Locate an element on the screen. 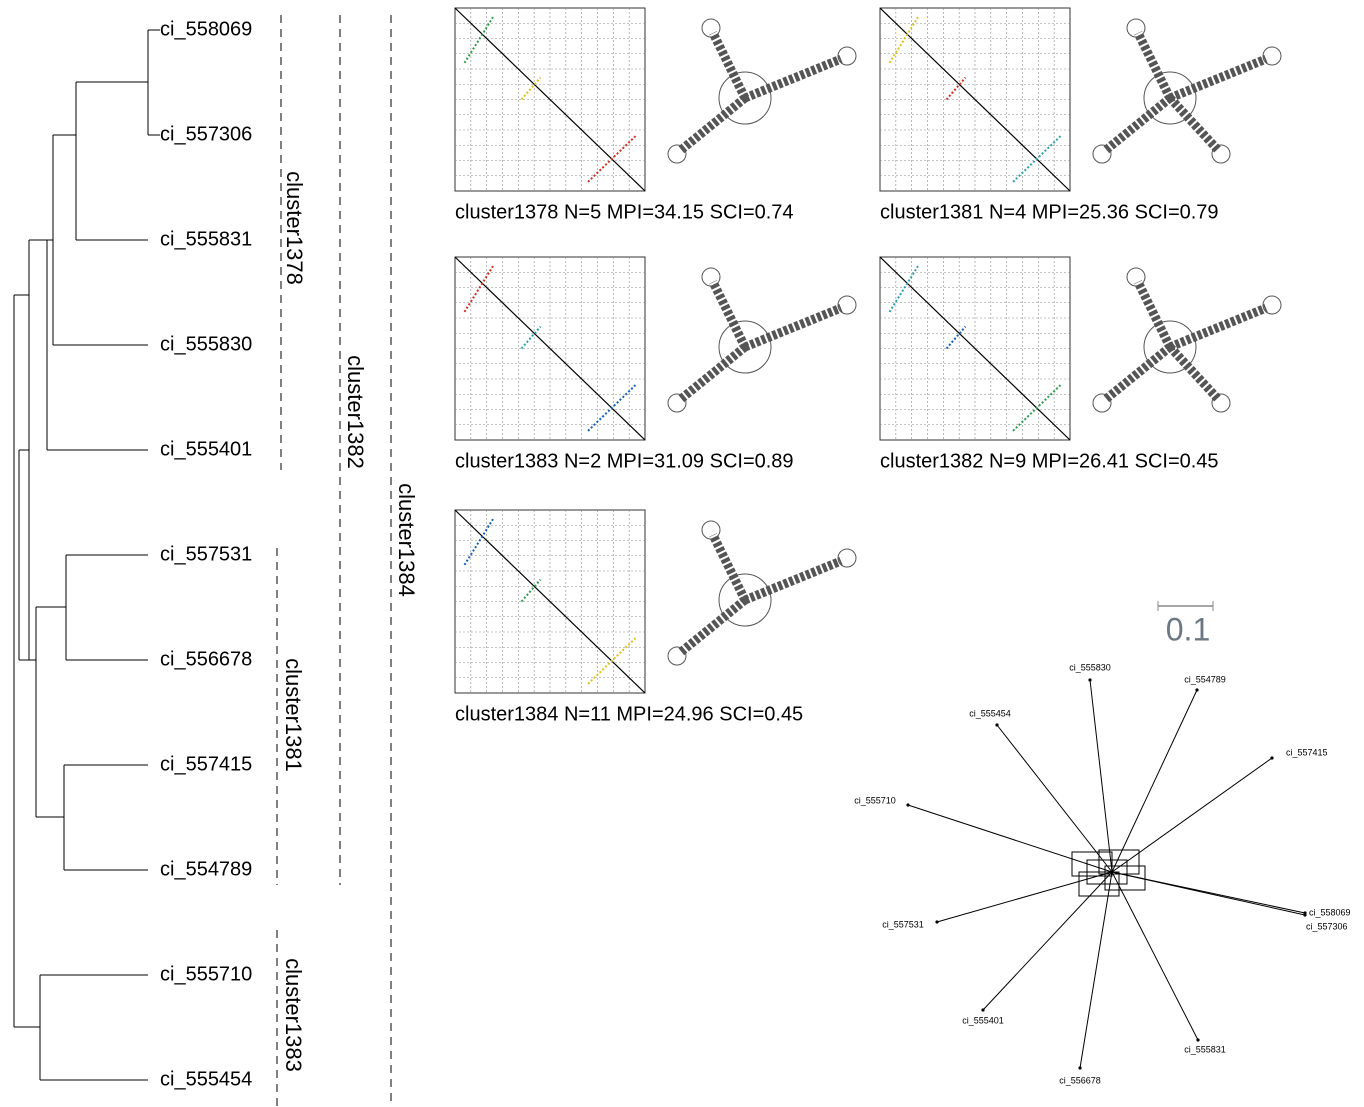 The width and height of the screenshot is (1364, 1107). leaf-label: ci_558069 is located at coordinates (206, 29).